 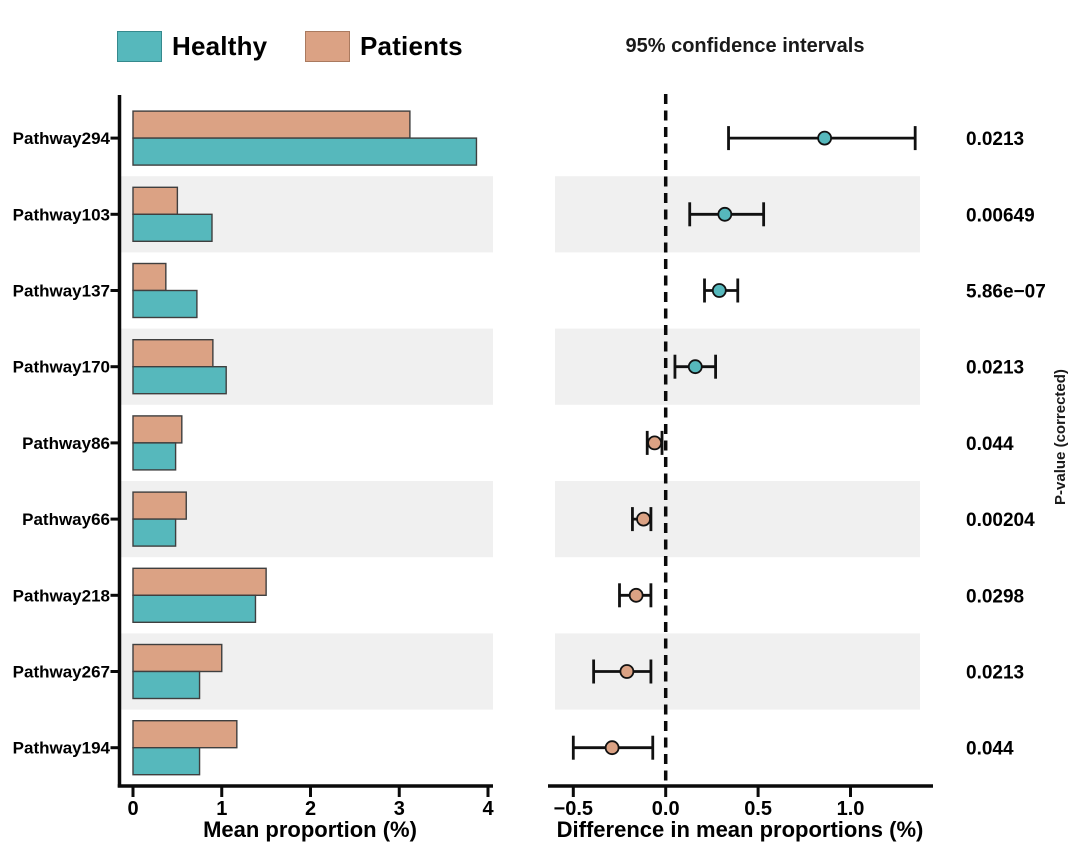 What do you see at coordinates (159, 505) in the screenshot?
I see `bar-patients-Pathway66` at bounding box center [159, 505].